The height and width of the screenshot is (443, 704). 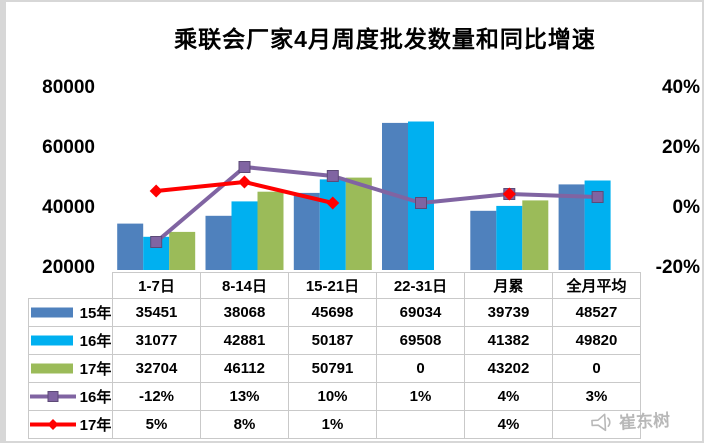 I want to click on table-row: 16年 -12% 13% 10% 1% 4% 3%, so click(x=334, y=396).